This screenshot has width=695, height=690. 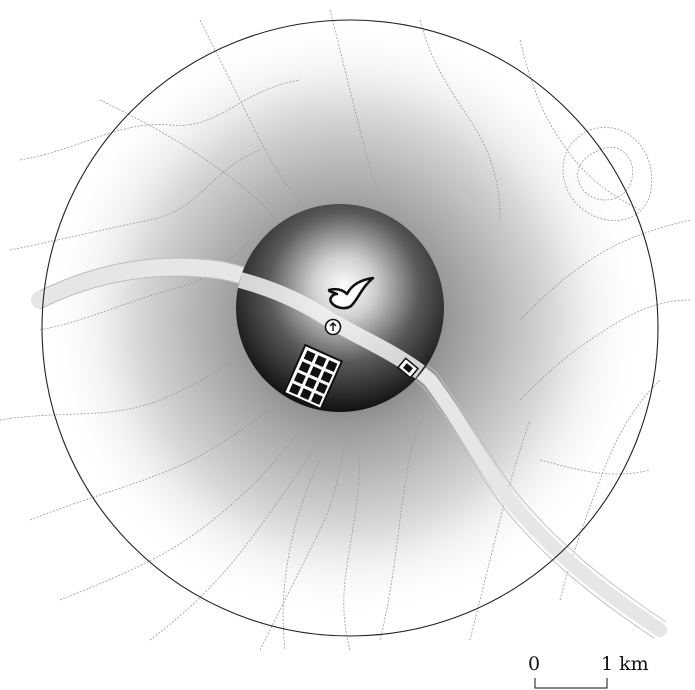 I want to click on scale-end-label: 1 km, so click(x=625, y=664).